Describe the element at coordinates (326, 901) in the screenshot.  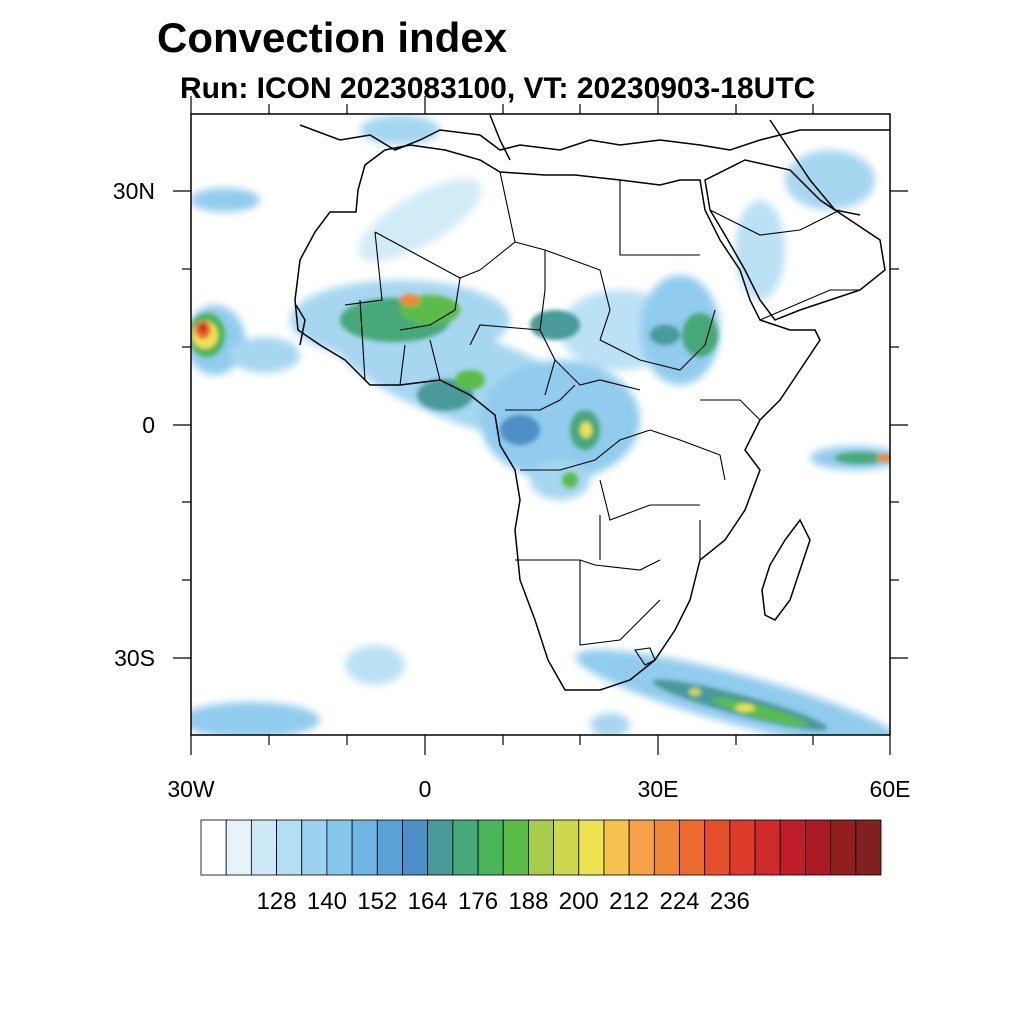
I see `colorbar-tick-label: 140` at that location.